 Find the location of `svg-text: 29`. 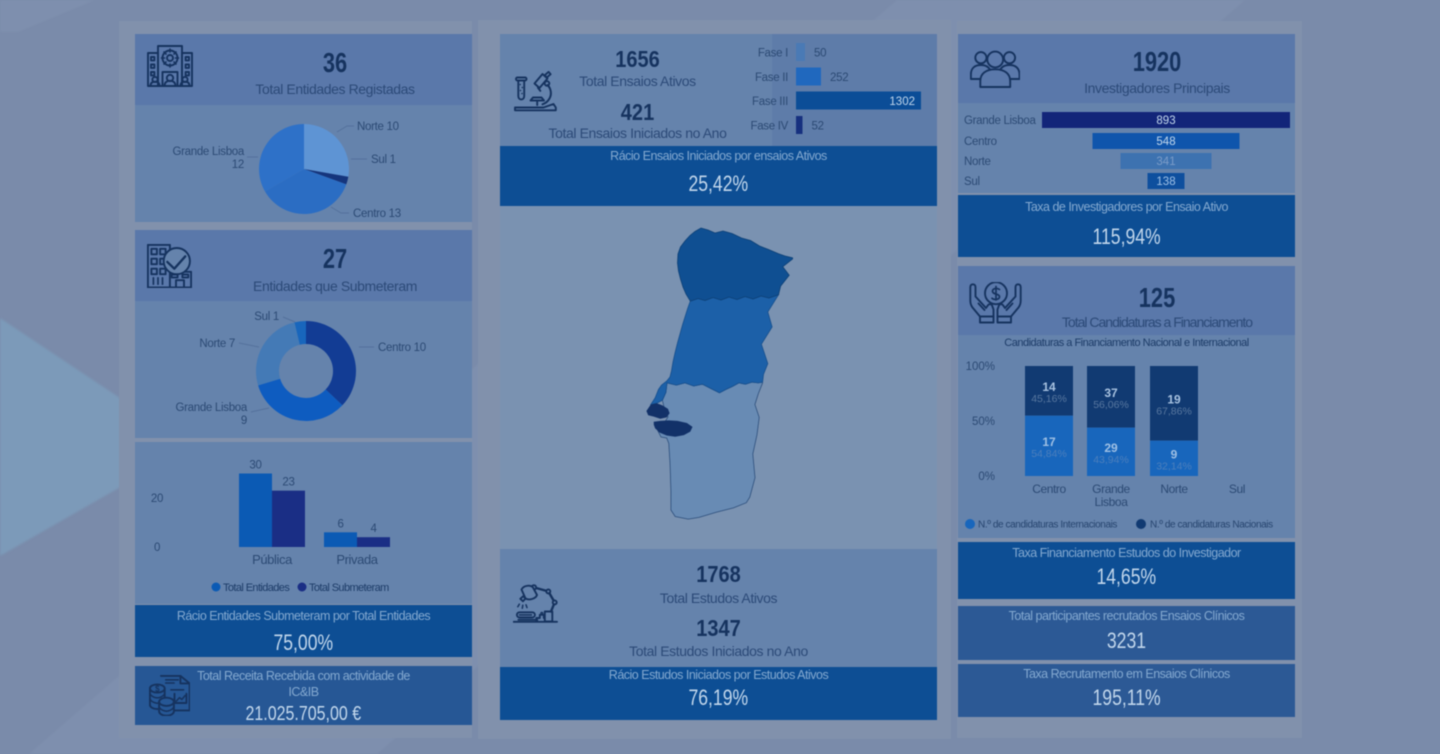

svg-text: 29 is located at coordinates (1111, 448).